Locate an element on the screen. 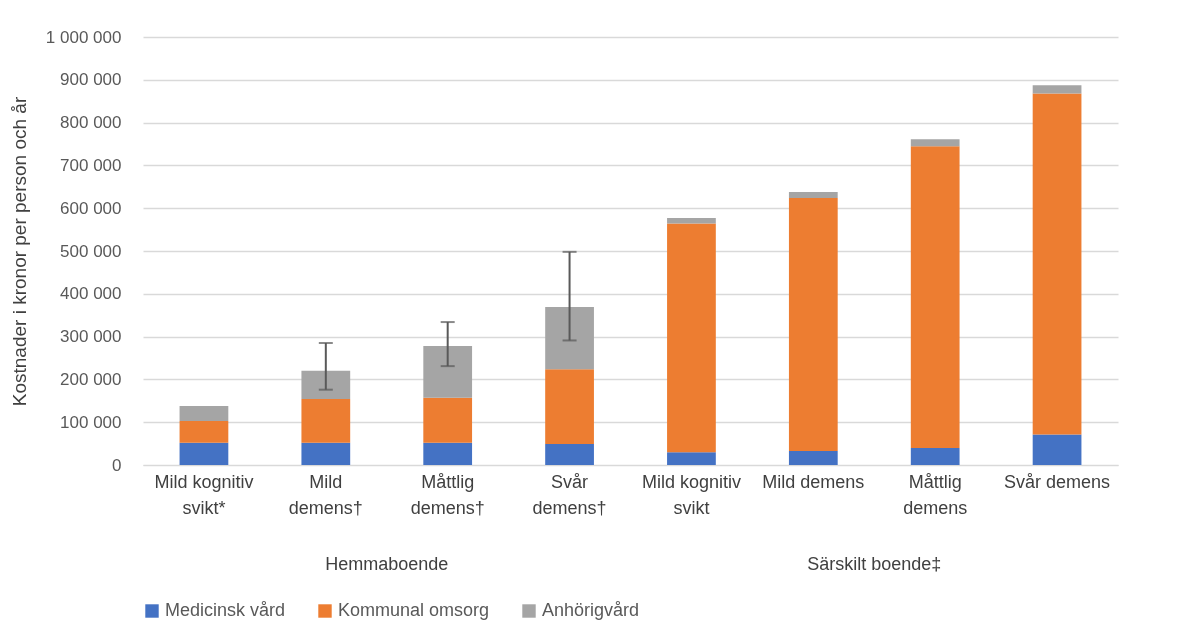 Image resolution: width=1200 pixels, height=640 pixels. text: Särskilt boende‡ is located at coordinates (874, 564).